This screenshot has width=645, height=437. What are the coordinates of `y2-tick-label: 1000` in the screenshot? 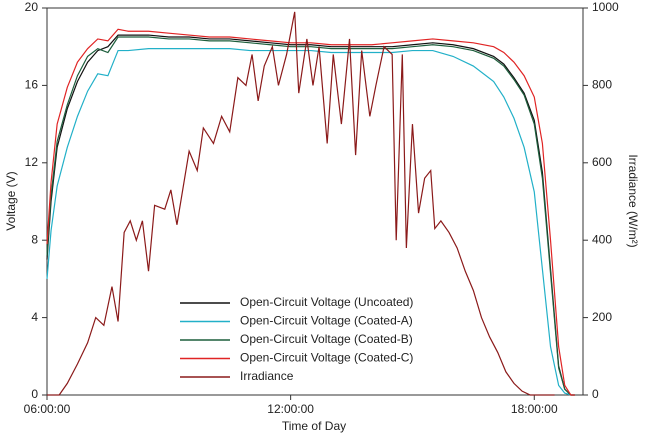 It's located at (605, 7).